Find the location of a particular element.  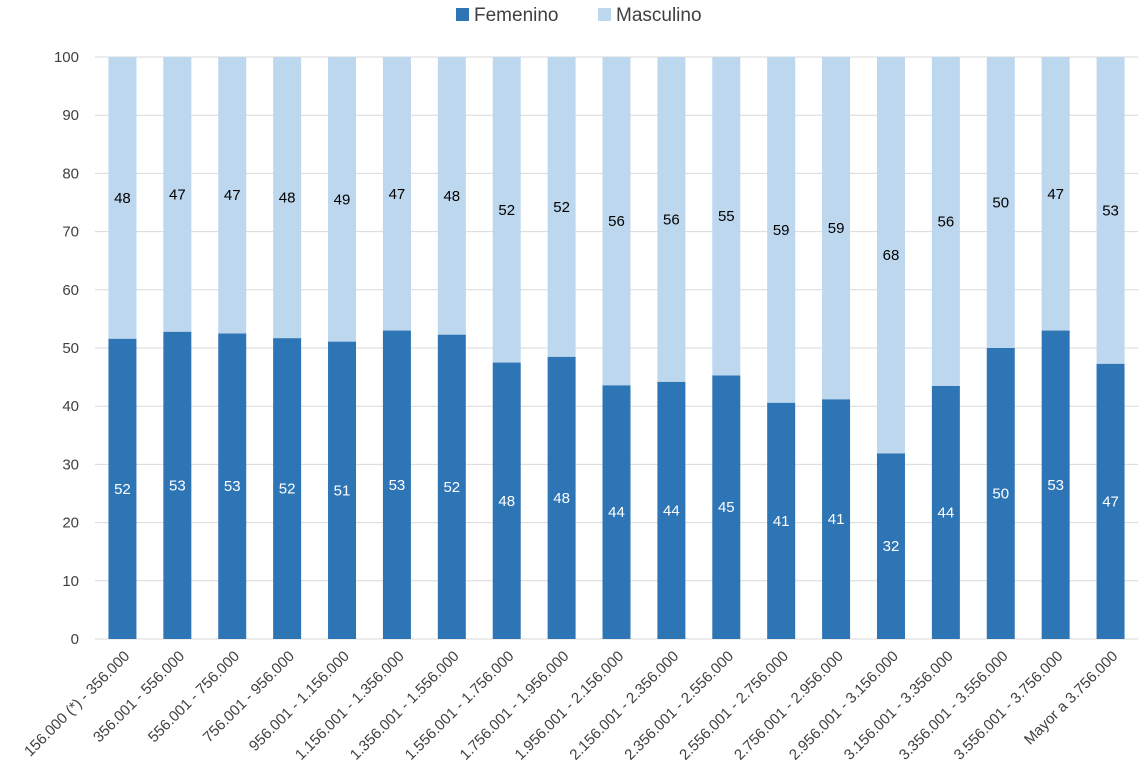

legend: Femenino Masculino is located at coordinates (579, 15).